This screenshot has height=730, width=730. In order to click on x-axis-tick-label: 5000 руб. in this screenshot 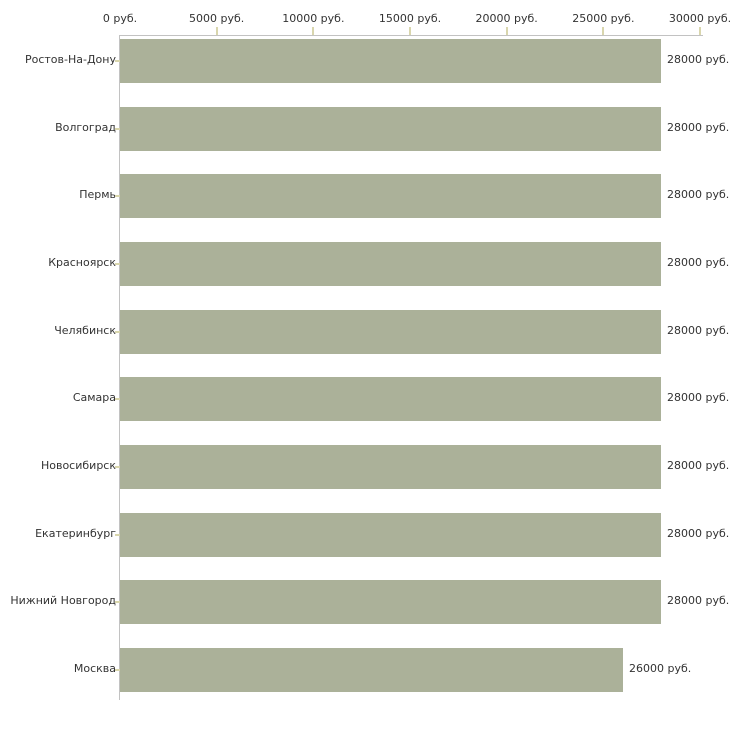, I will do `click(217, 18)`.